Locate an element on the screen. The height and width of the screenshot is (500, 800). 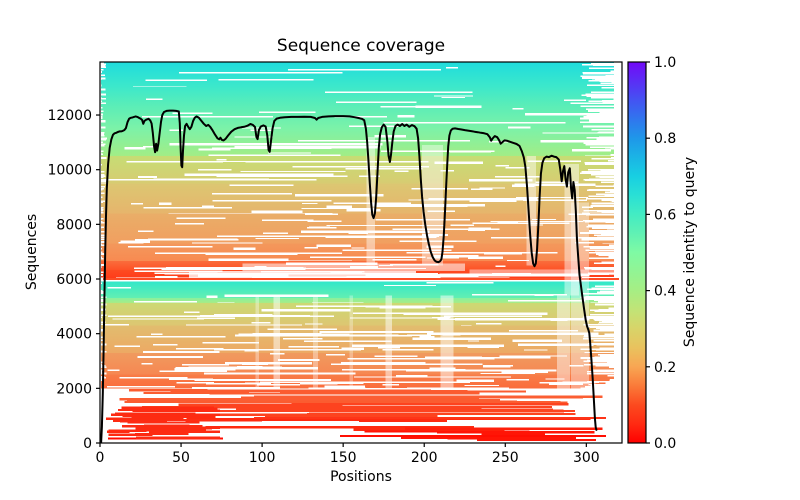
x-axis-ticks: 0 50 100 150 200 250 300 is located at coordinates (348, 454).